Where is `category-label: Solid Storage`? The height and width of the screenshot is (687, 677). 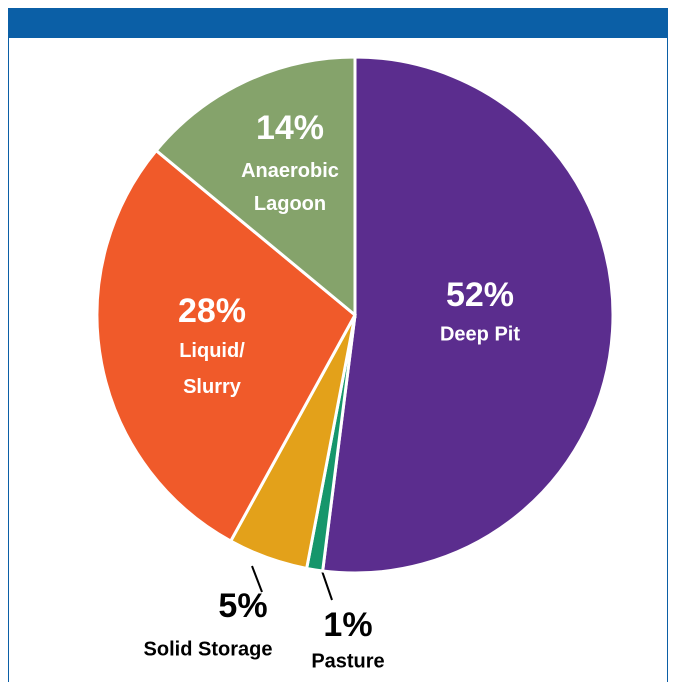 category-label: Solid Storage is located at coordinates (208, 649).